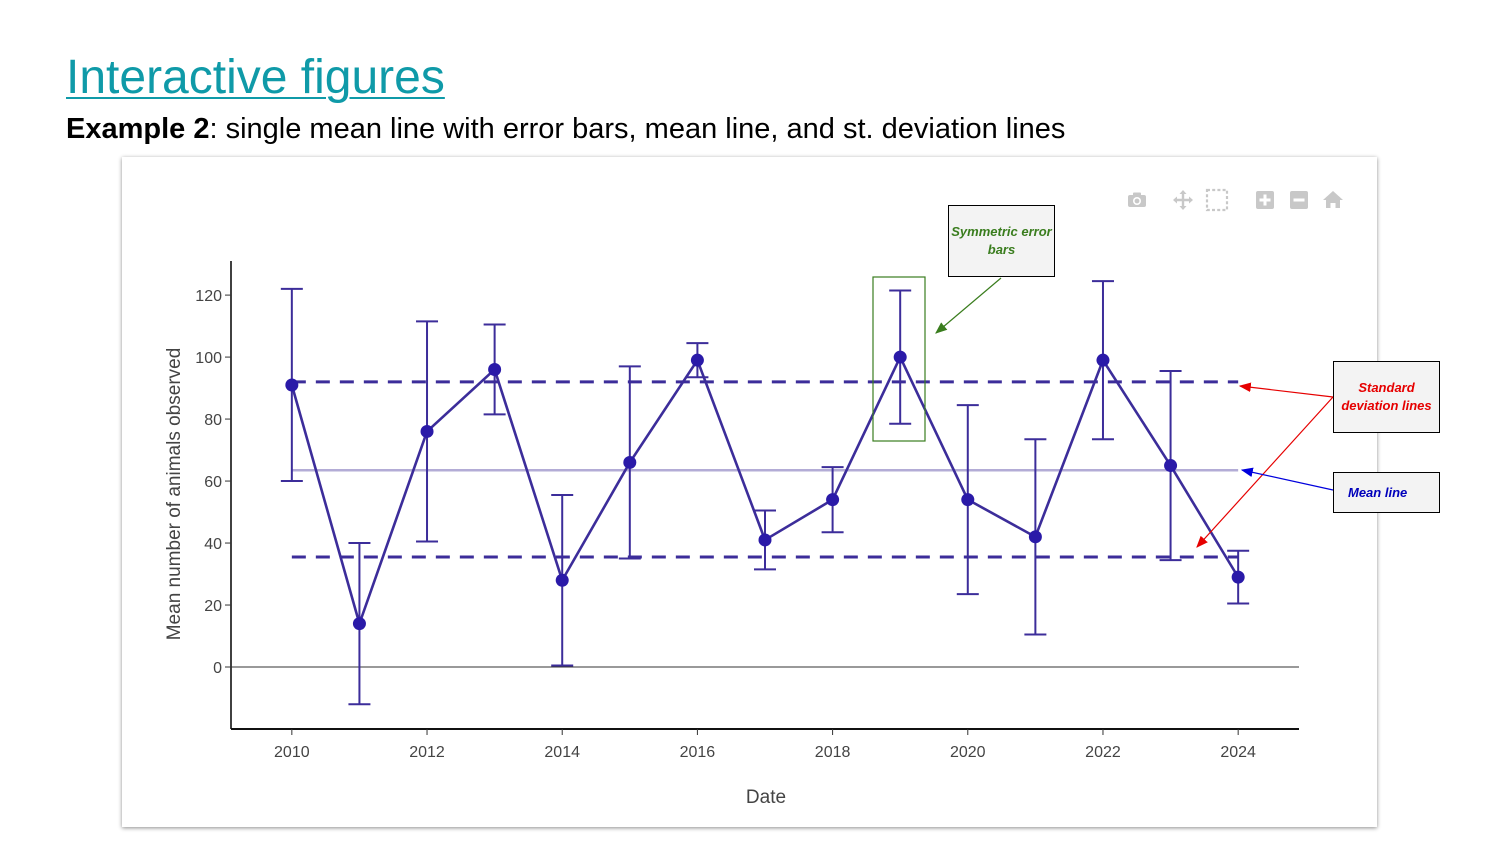 This screenshot has width=1500, height=844. I want to click on x-tick-label: 2022, so click(1103, 752).